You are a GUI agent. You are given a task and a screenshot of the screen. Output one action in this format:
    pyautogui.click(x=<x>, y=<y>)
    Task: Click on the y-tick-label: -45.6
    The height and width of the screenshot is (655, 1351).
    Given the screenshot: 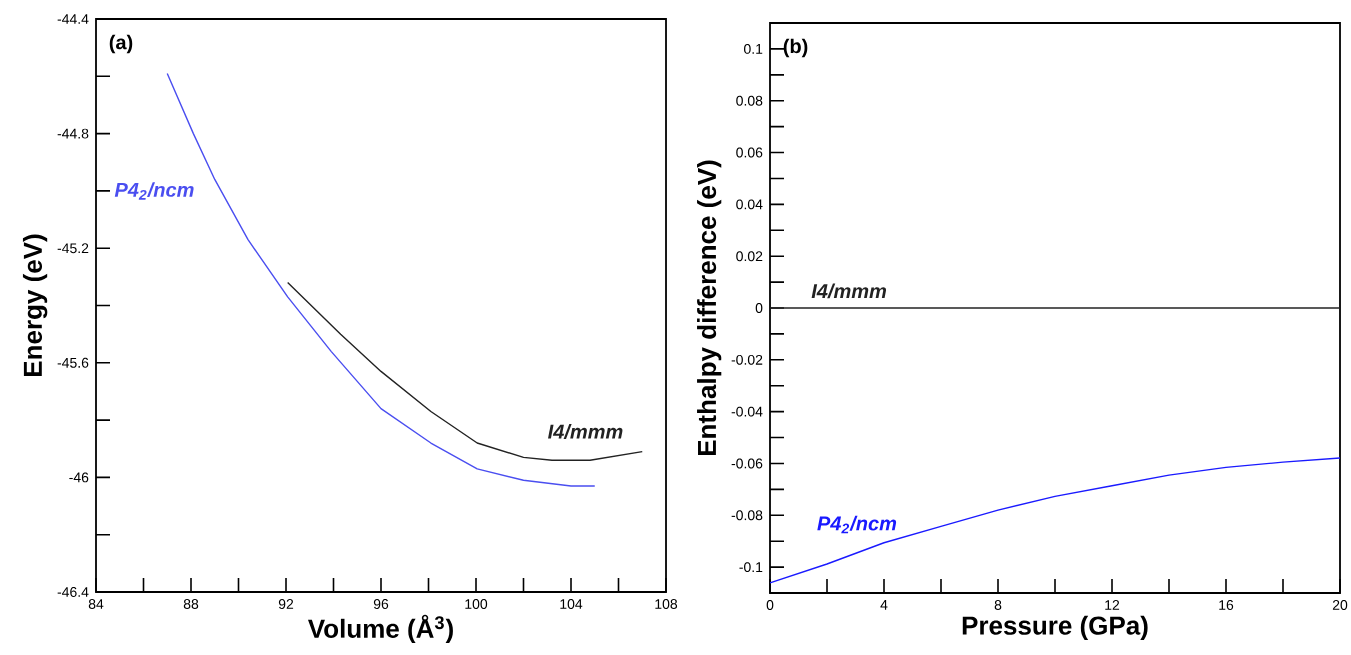 What is the action you would take?
    pyautogui.click(x=73, y=362)
    